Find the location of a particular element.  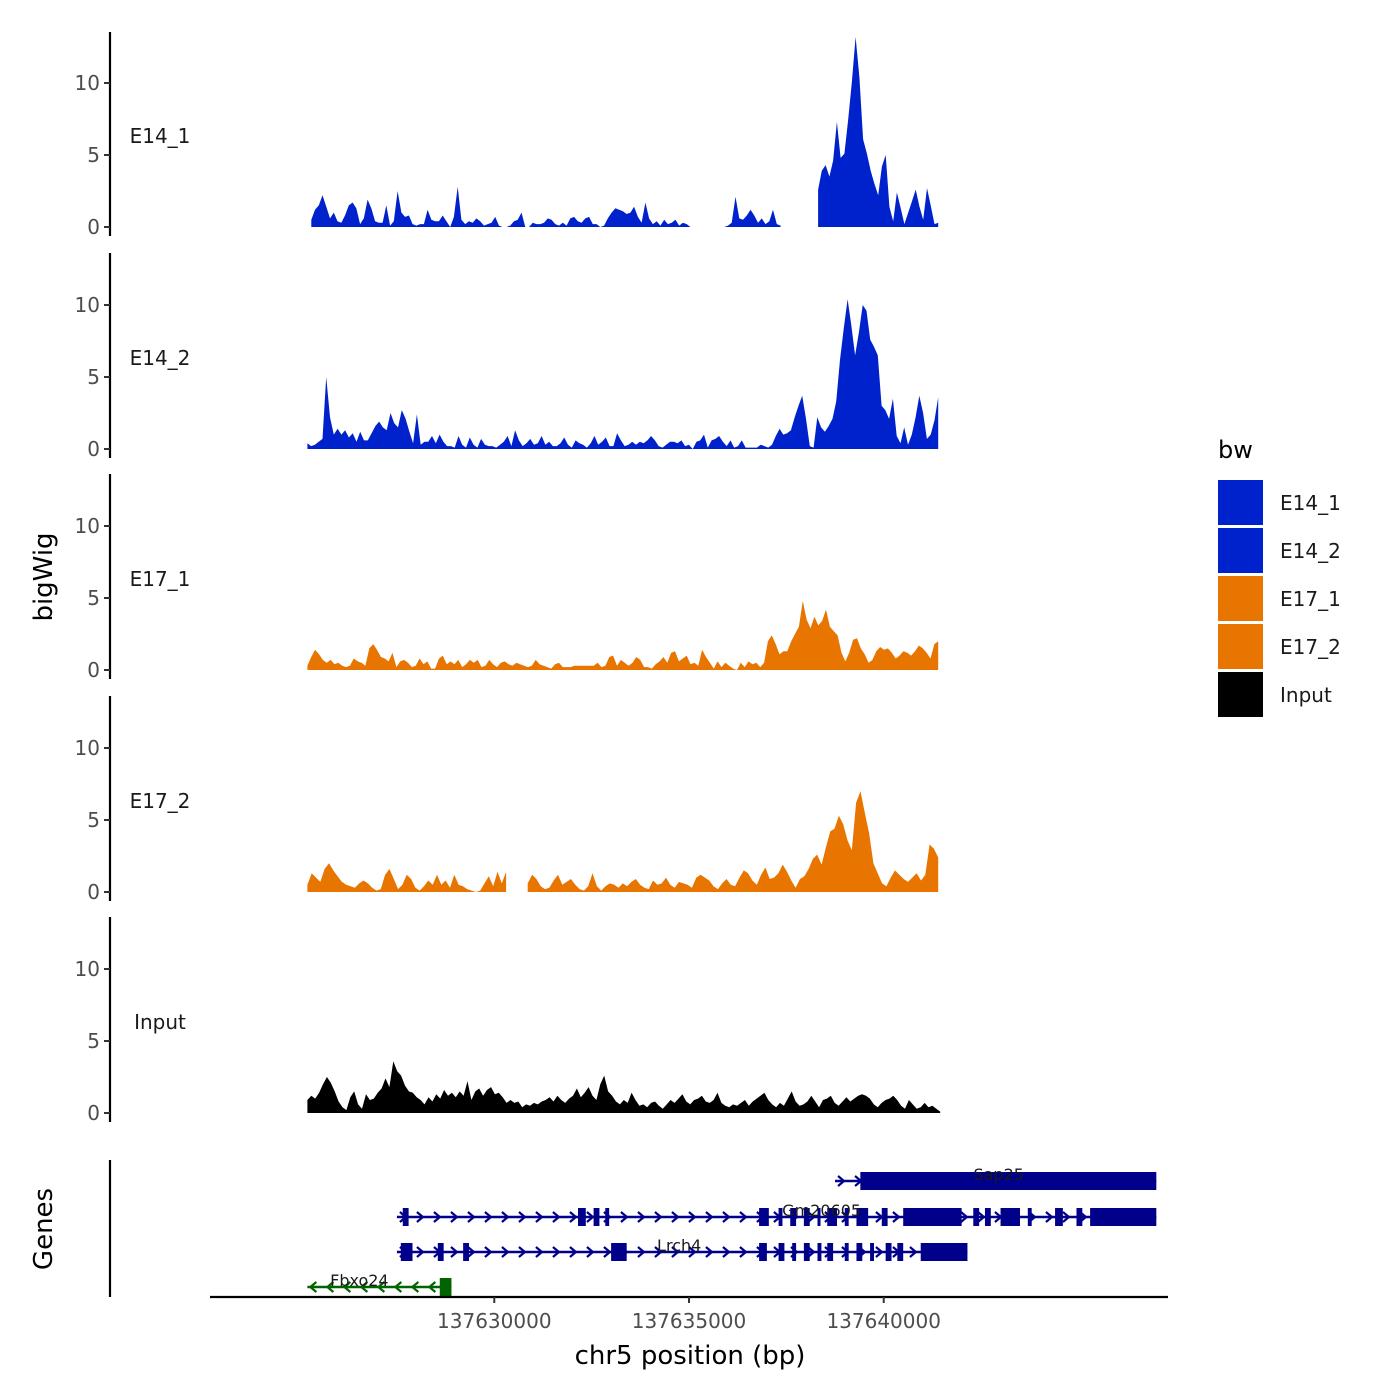

x-axis: 137630000 137635000 137640000 is located at coordinates (689, 1314).